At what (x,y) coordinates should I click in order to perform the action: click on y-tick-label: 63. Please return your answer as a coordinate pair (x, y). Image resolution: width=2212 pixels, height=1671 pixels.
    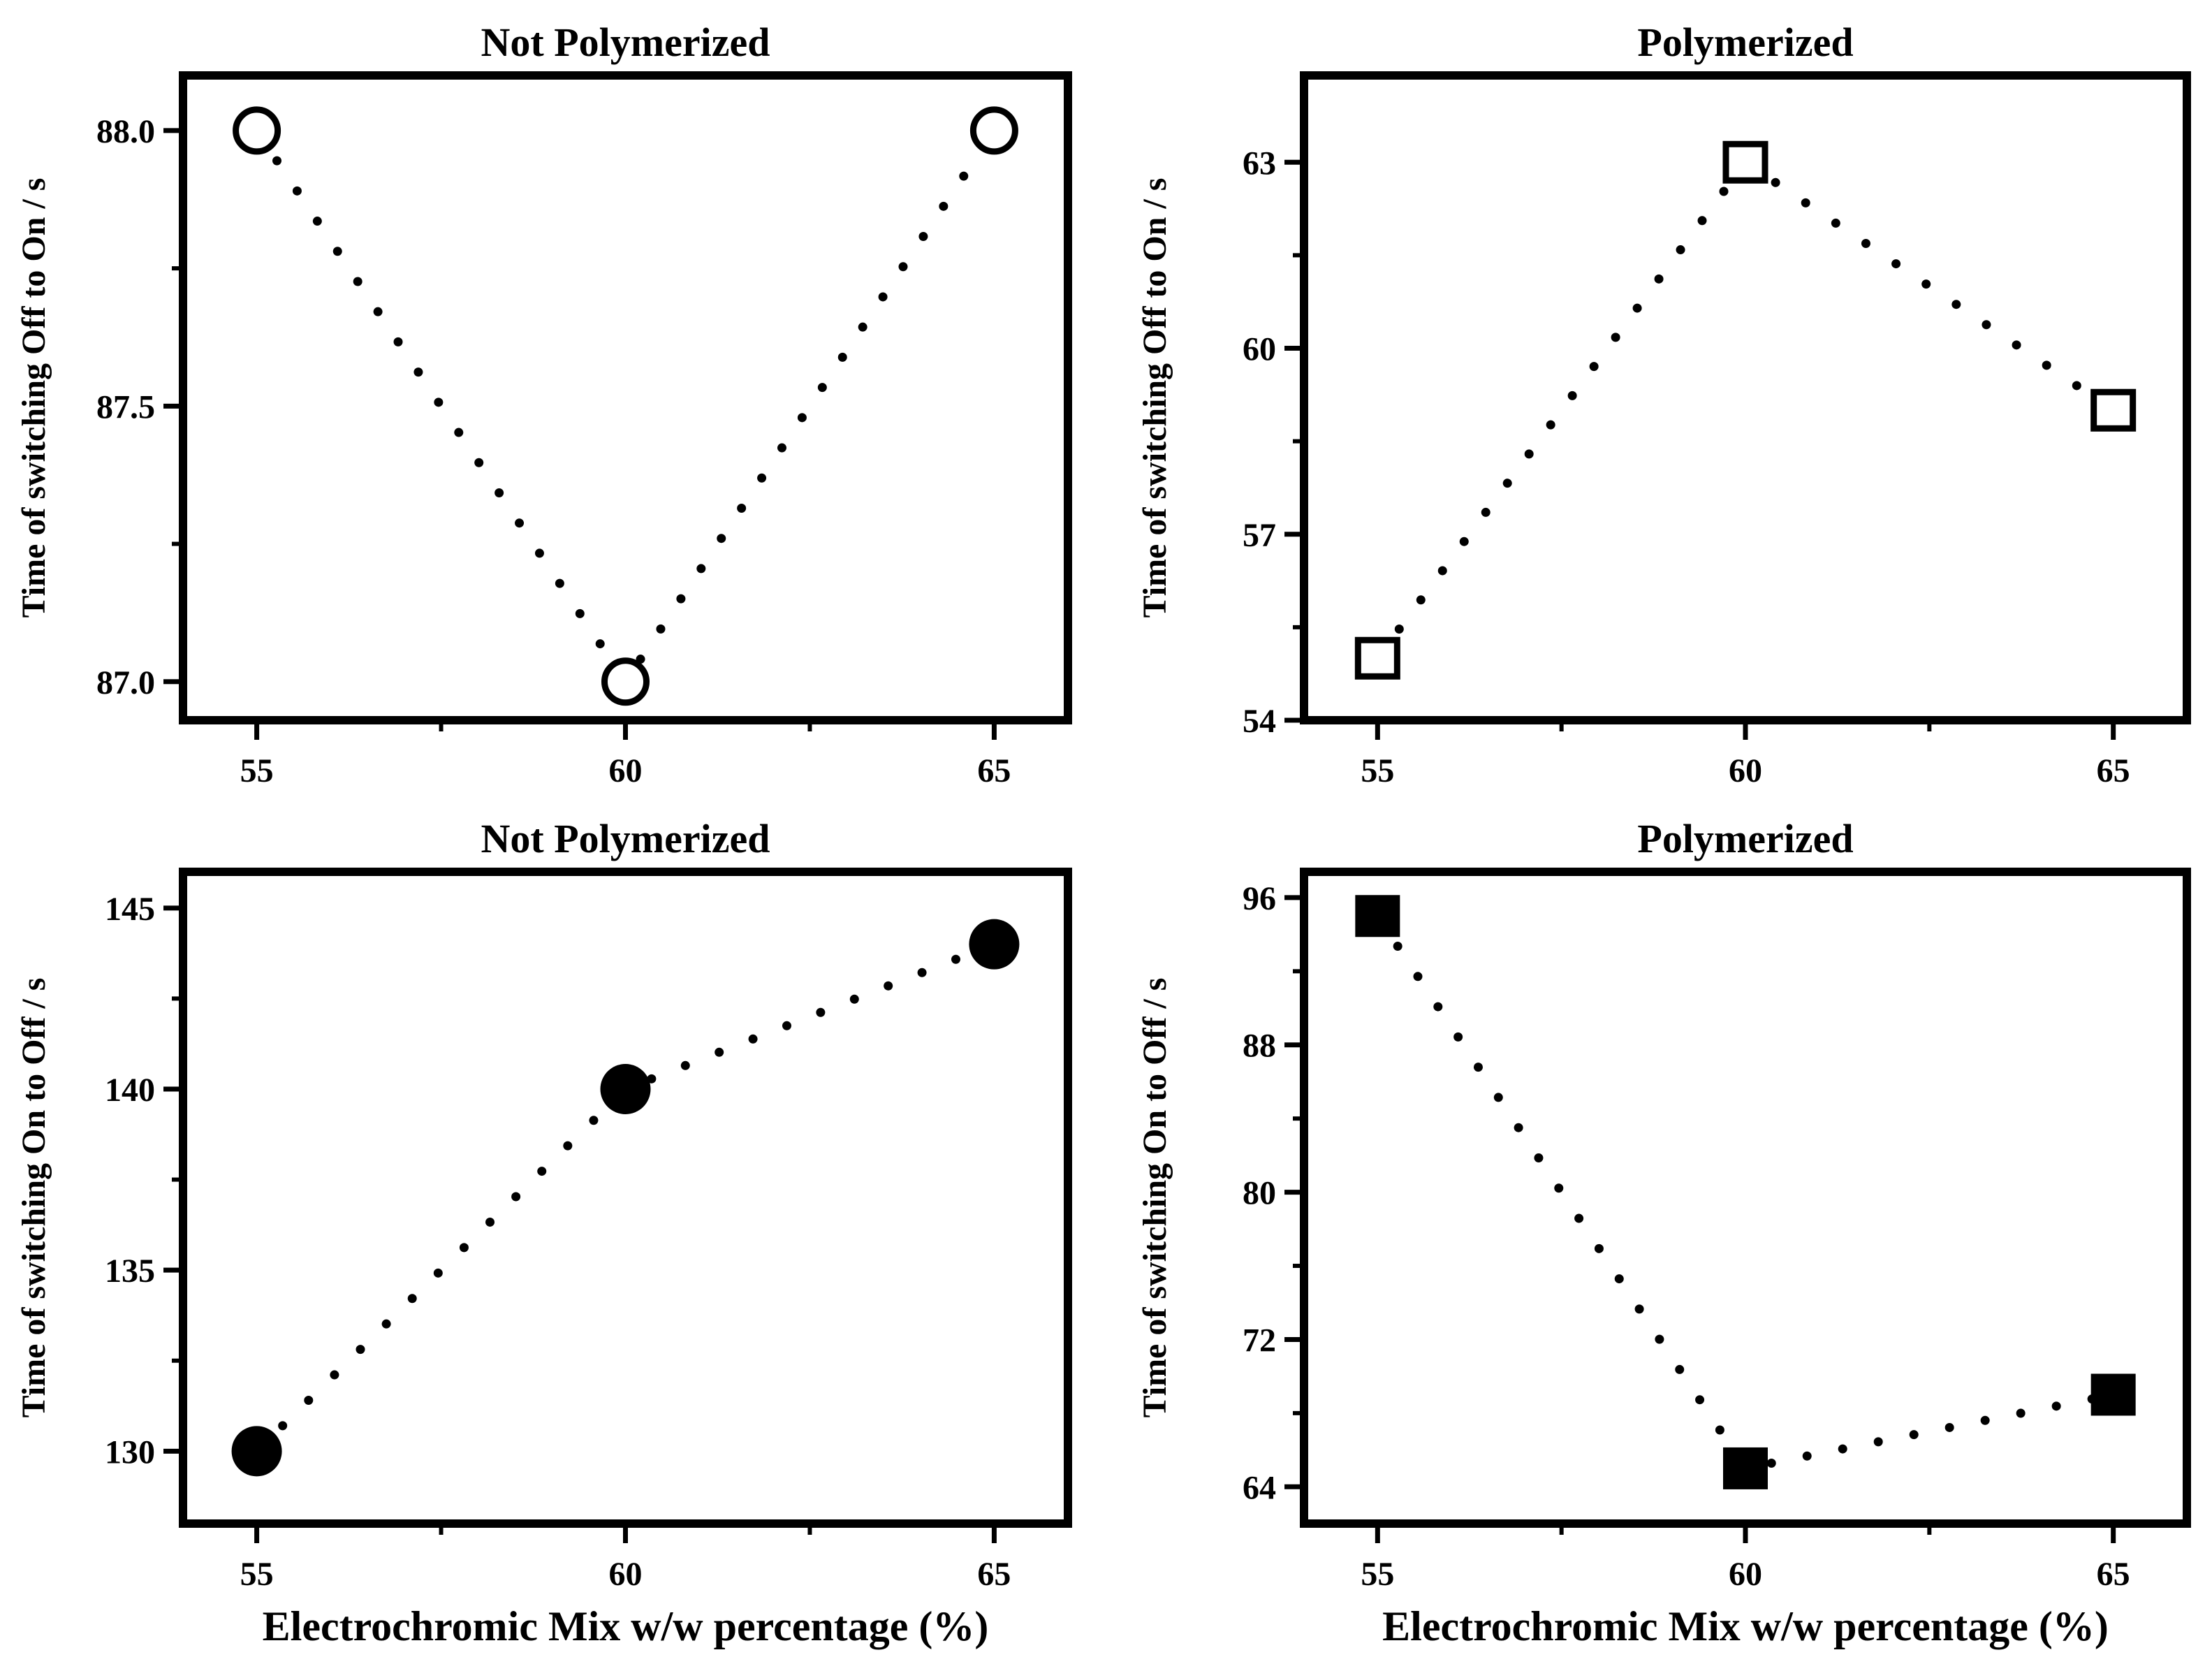
    Looking at the image, I should click on (1259, 163).